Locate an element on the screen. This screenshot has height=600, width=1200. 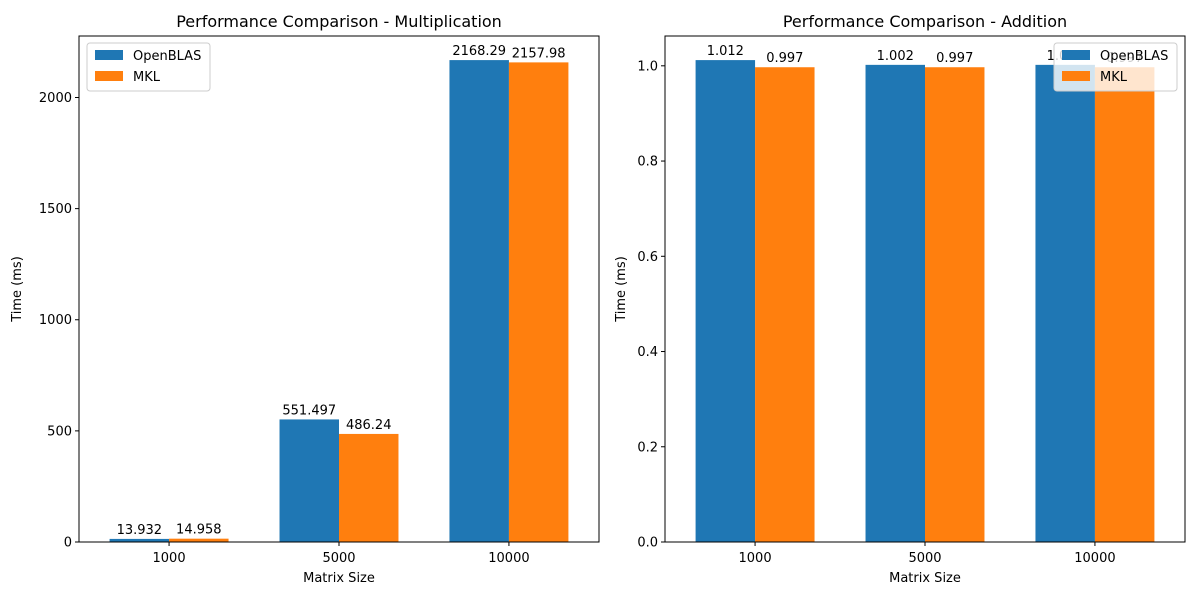
data-label-mkl-10000: 2157.98 is located at coordinates (539, 53).